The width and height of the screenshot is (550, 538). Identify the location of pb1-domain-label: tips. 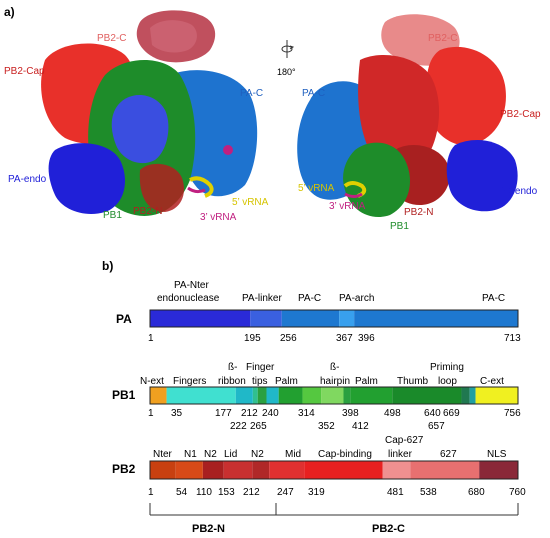
(260, 381).